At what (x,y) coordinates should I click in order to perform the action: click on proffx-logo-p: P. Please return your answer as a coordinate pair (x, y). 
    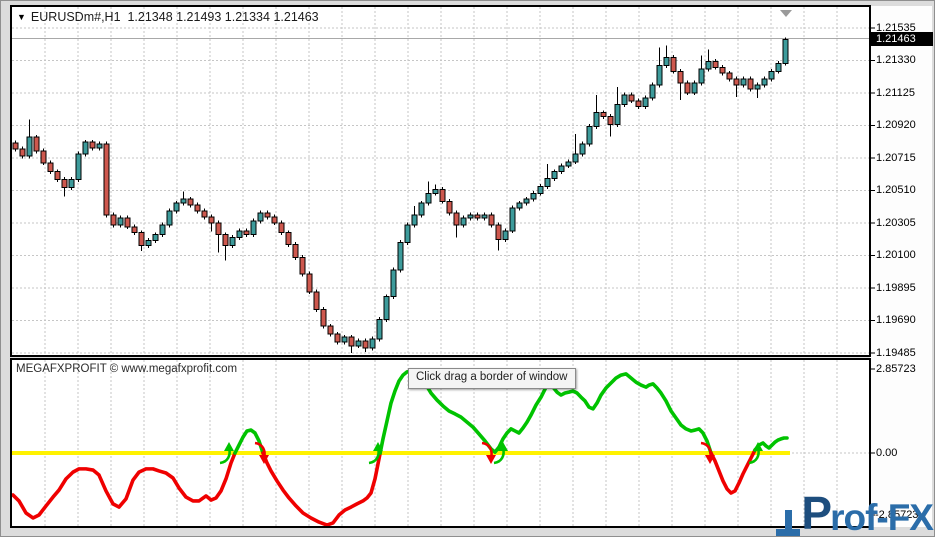
    Looking at the image, I should click on (816, 512).